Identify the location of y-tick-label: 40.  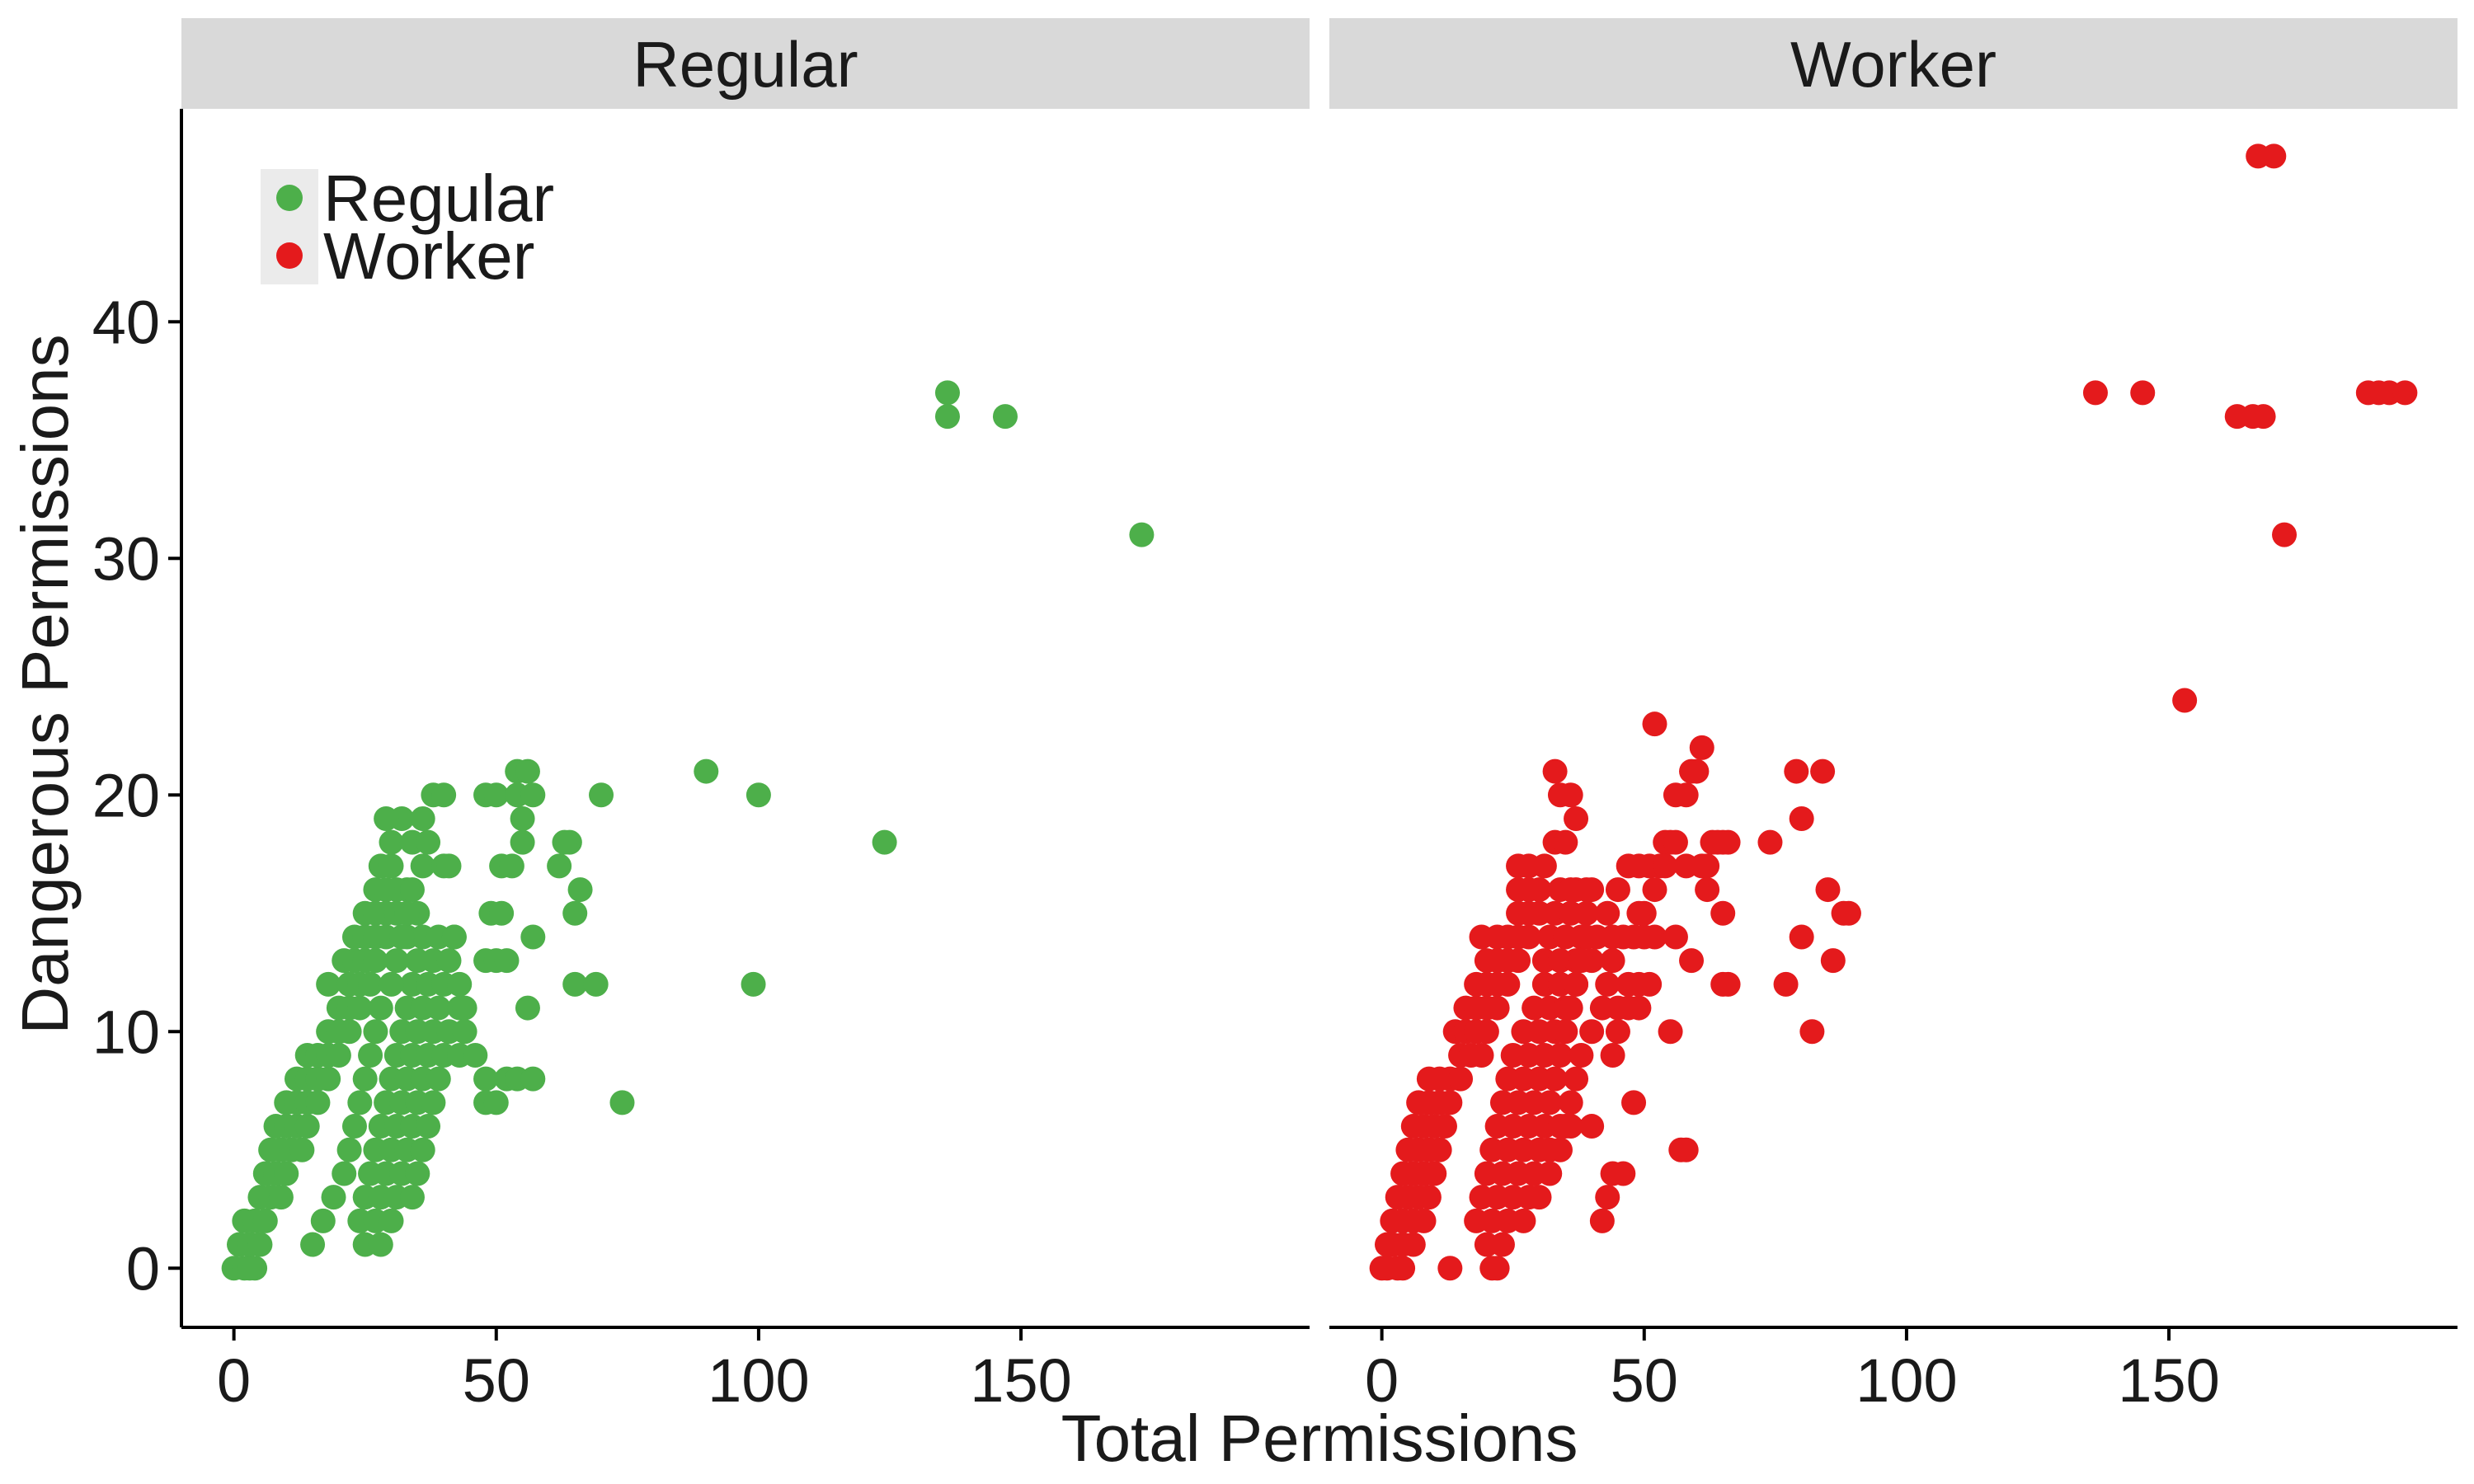
(126, 322).